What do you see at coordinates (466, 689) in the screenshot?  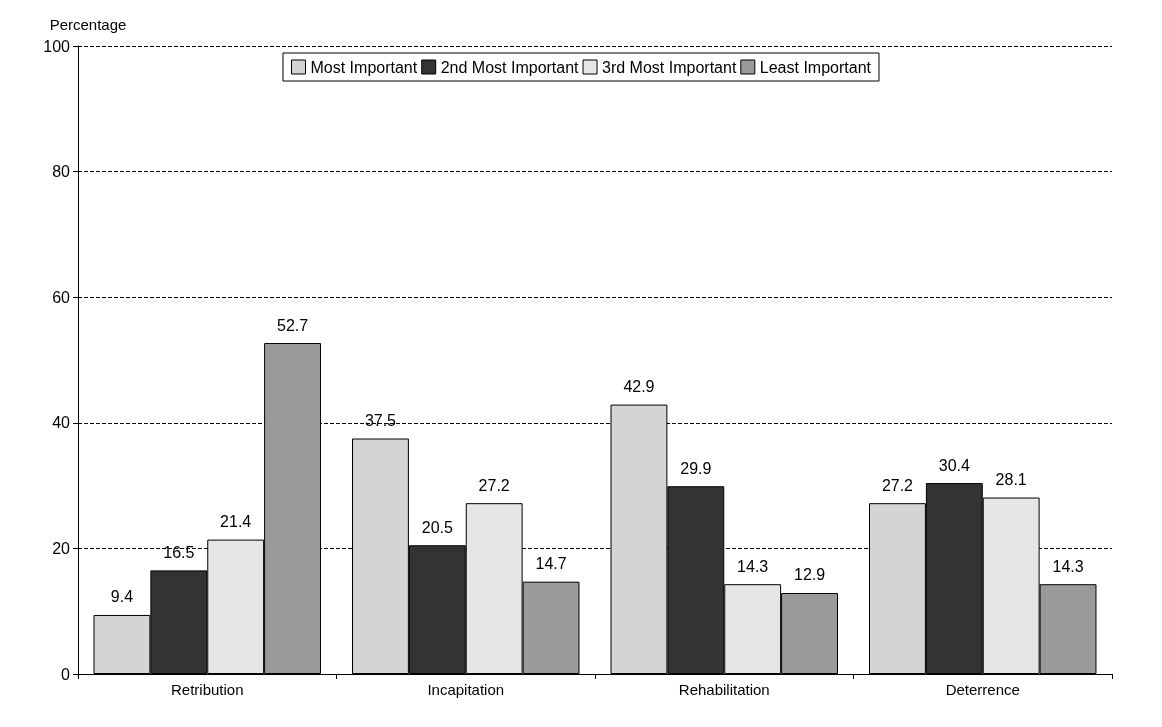 I see `x-tick-label: Incapitation` at bounding box center [466, 689].